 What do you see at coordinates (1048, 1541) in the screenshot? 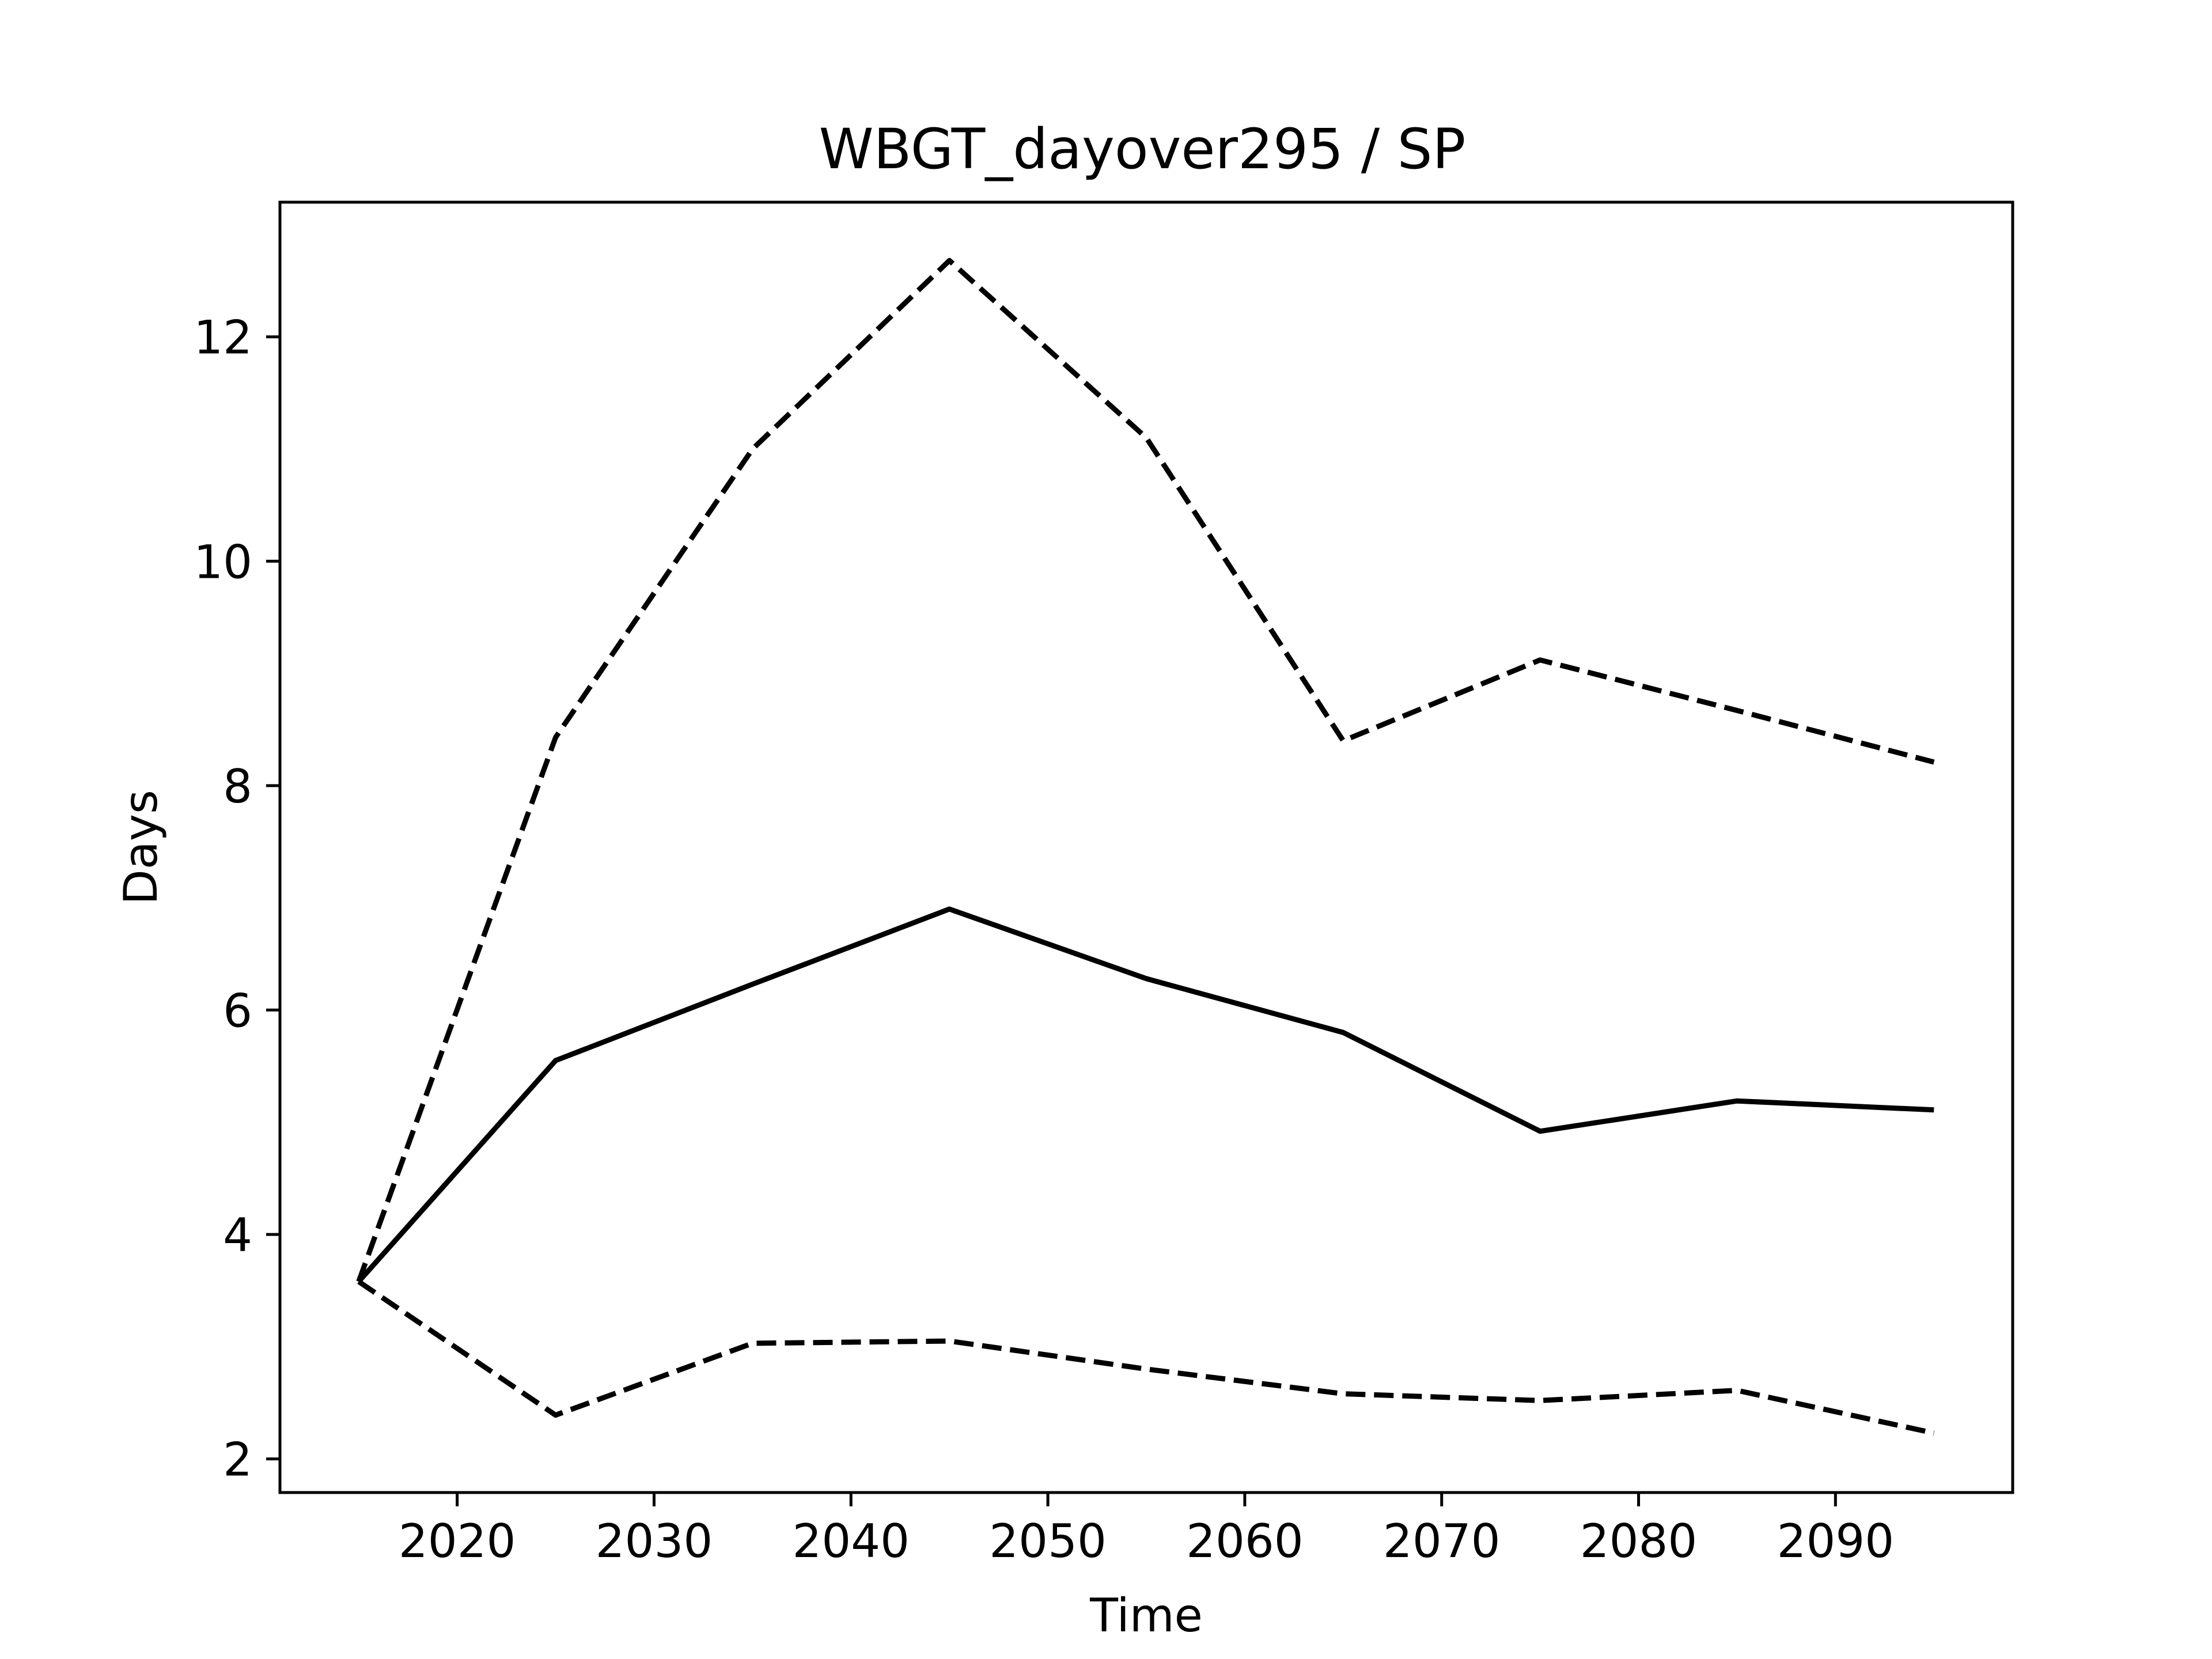
I see `x-tick-label: 2050` at bounding box center [1048, 1541].